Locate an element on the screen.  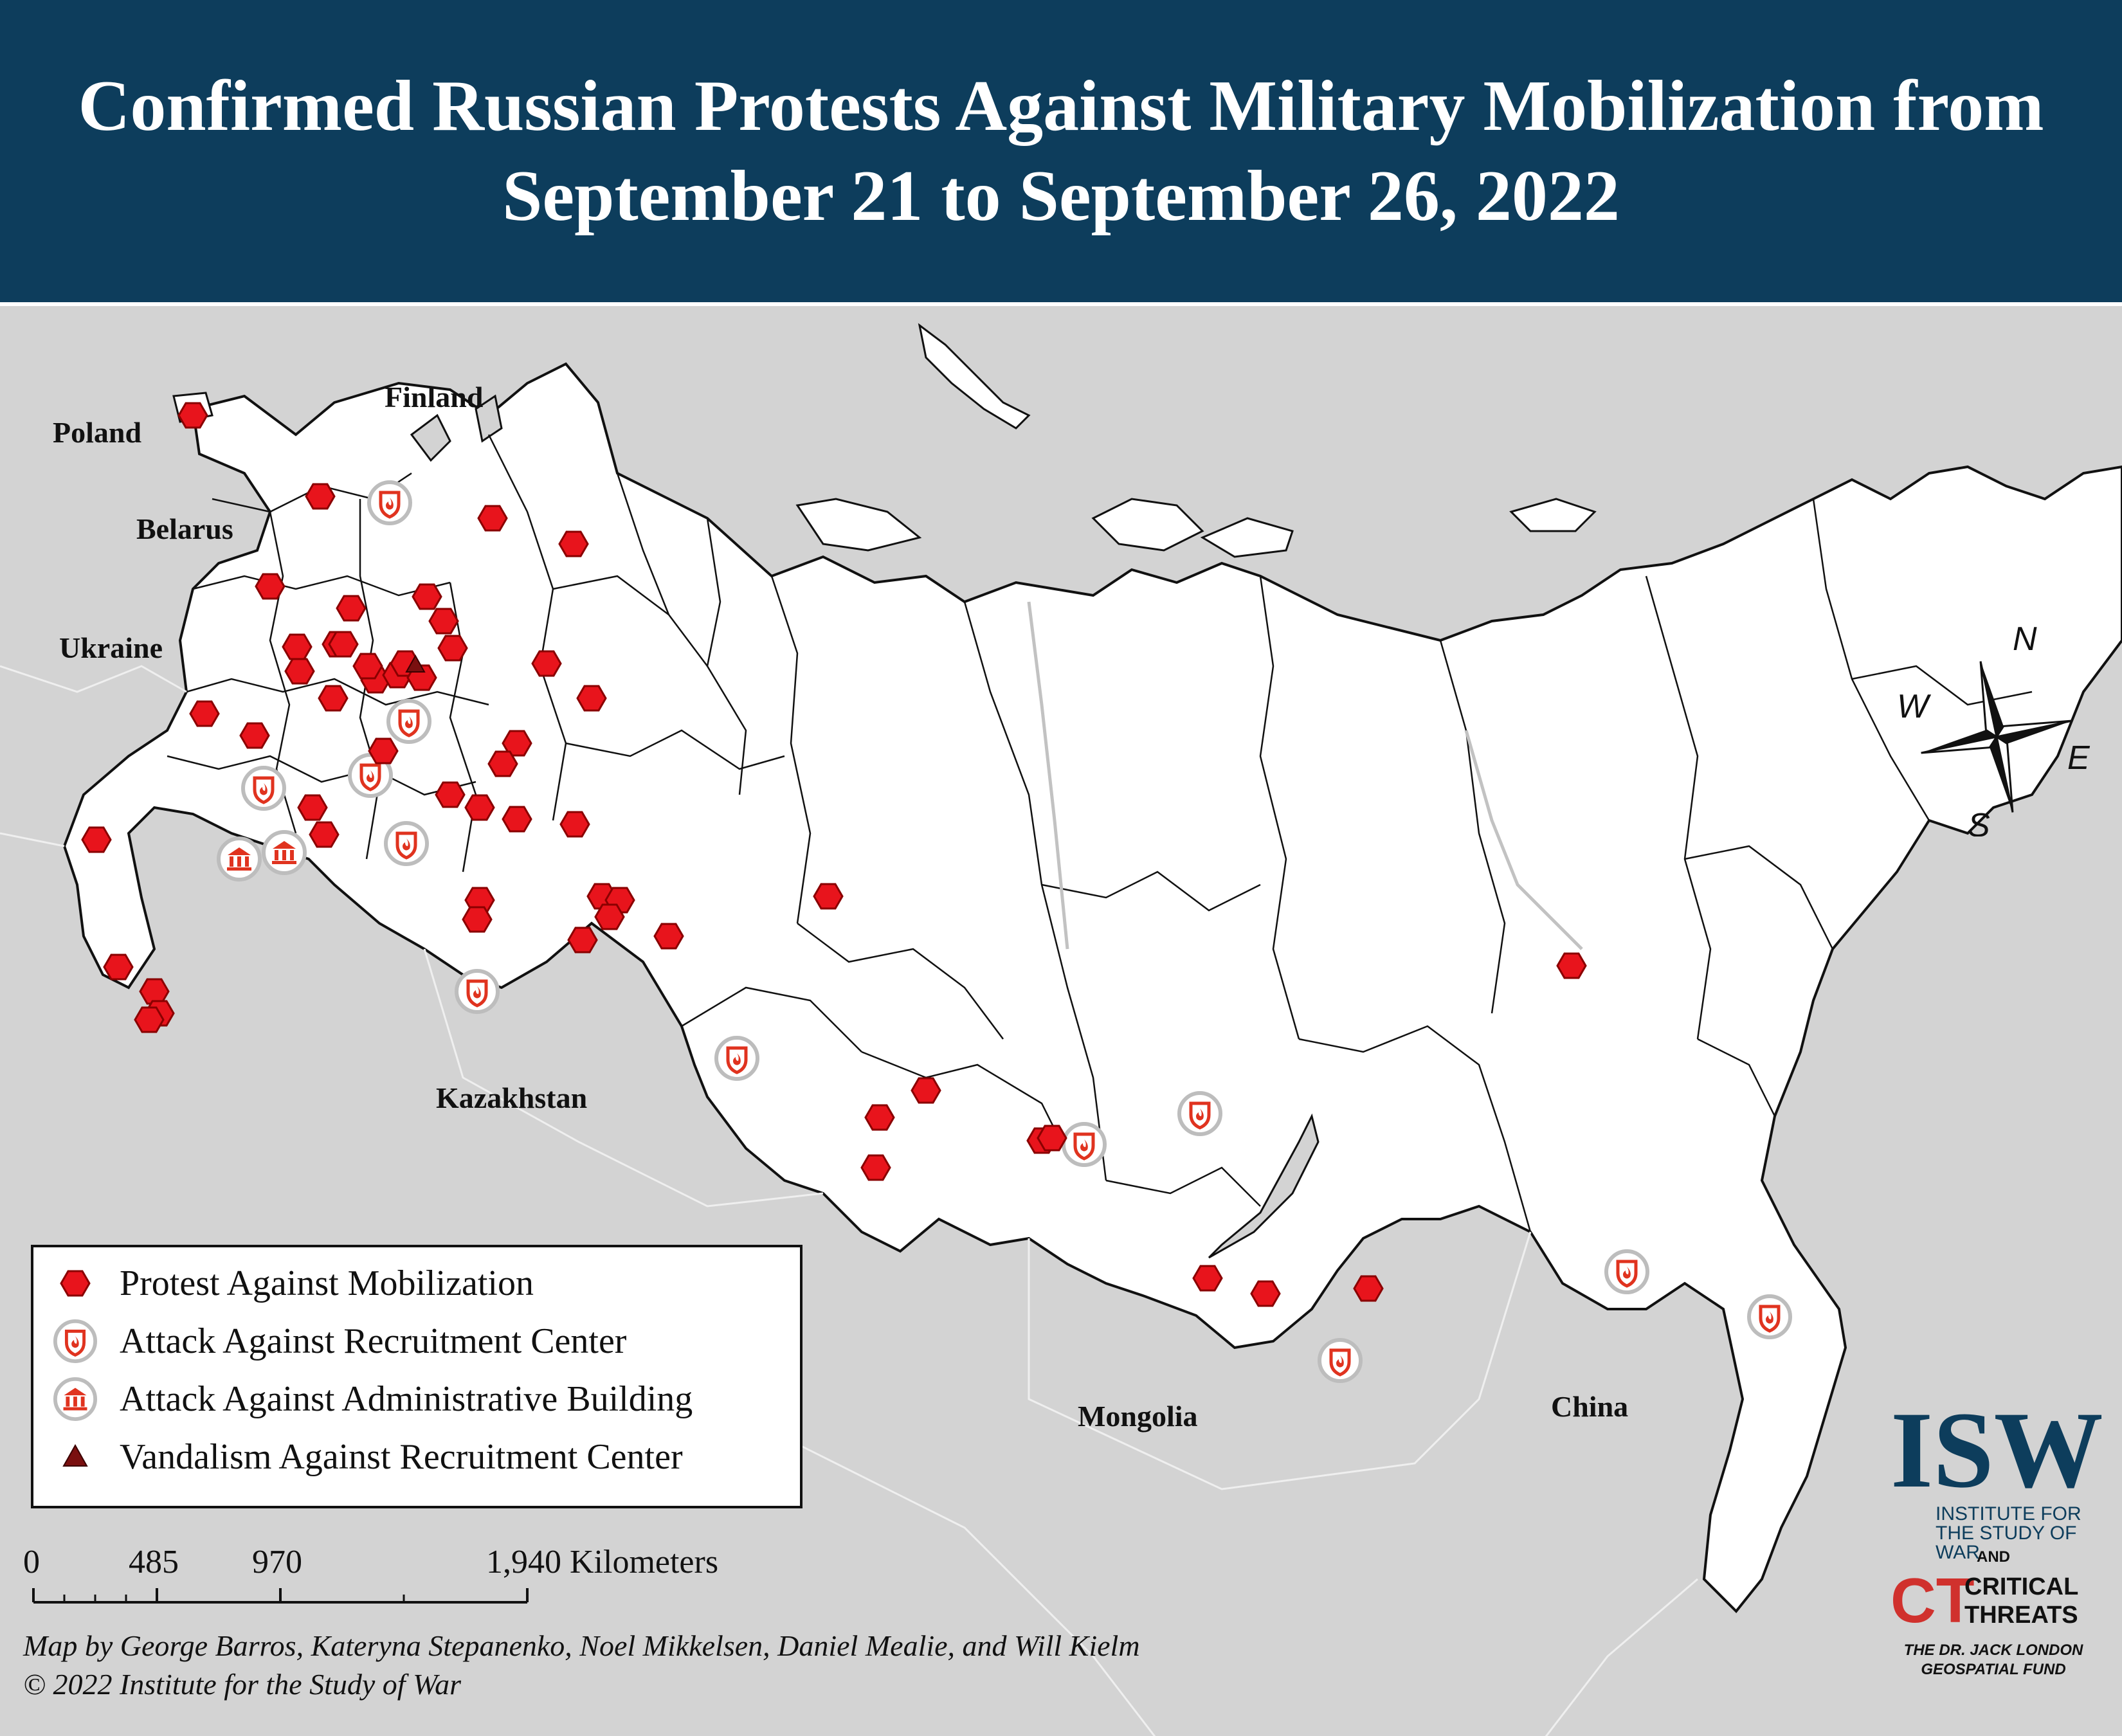
compass-e: E is located at coordinates (2078, 758).